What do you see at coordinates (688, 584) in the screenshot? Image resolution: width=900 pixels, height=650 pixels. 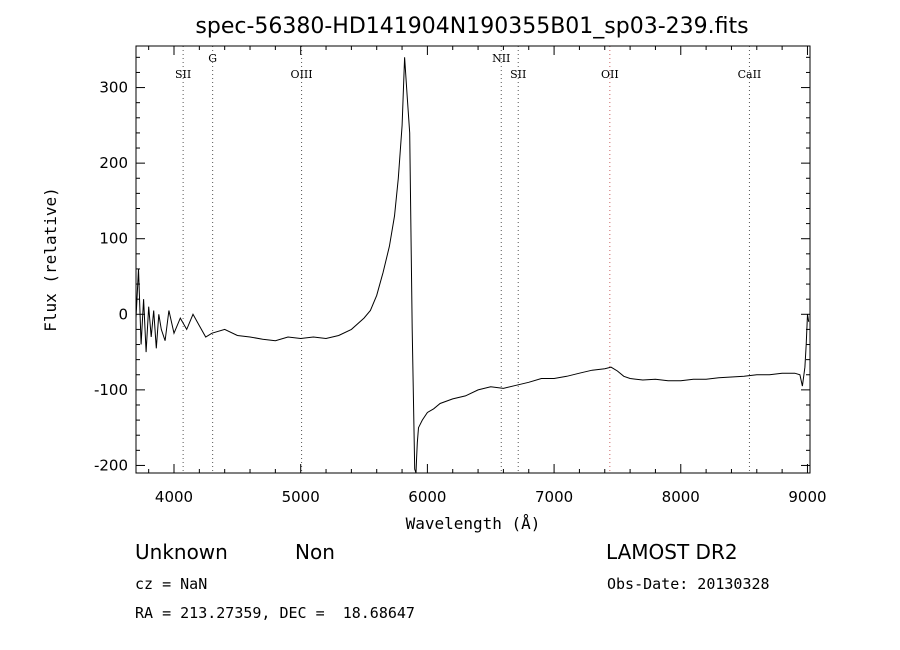 I see `obs-date: Obs-Date: 20130328` at bounding box center [688, 584].